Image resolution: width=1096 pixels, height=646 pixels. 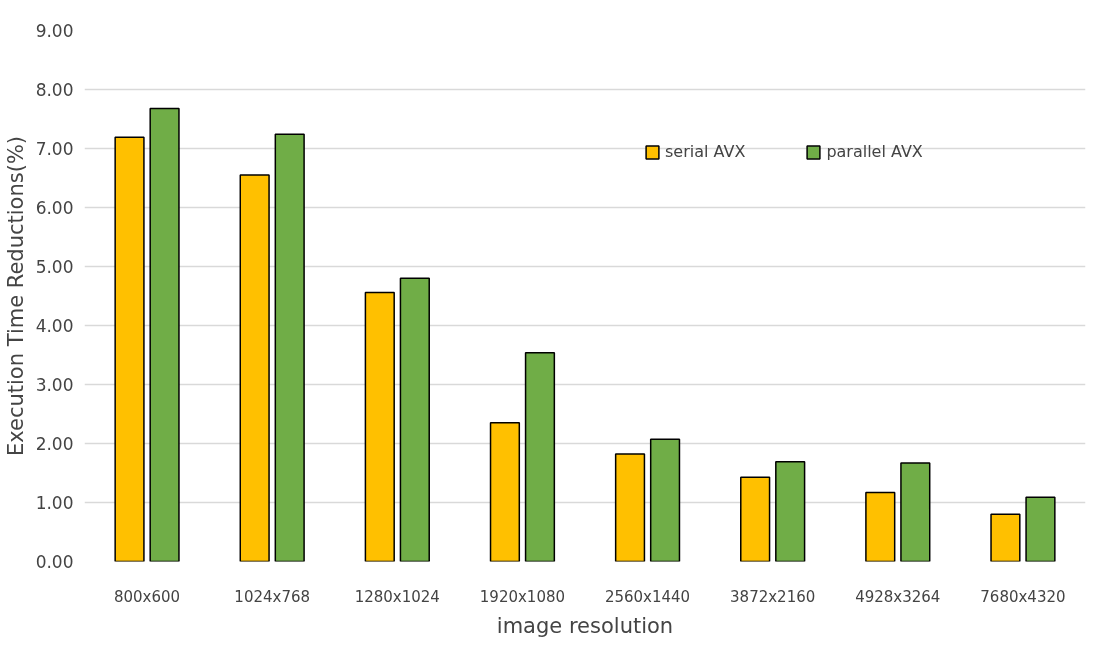 What do you see at coordinates (54, 267) in the screenshot?
I see `y-tick-label: 5.00` at bounding box center [54, 267].